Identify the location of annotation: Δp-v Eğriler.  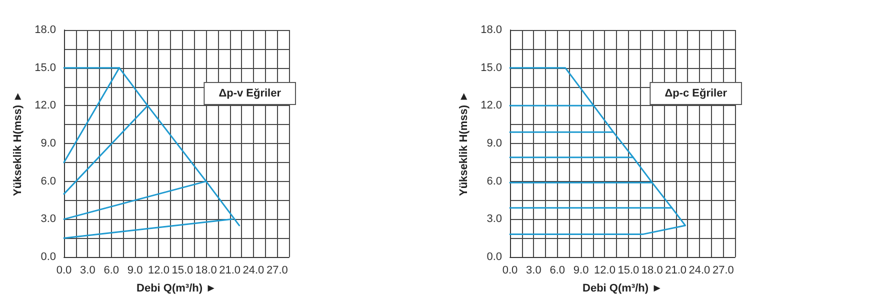
(250, 94).